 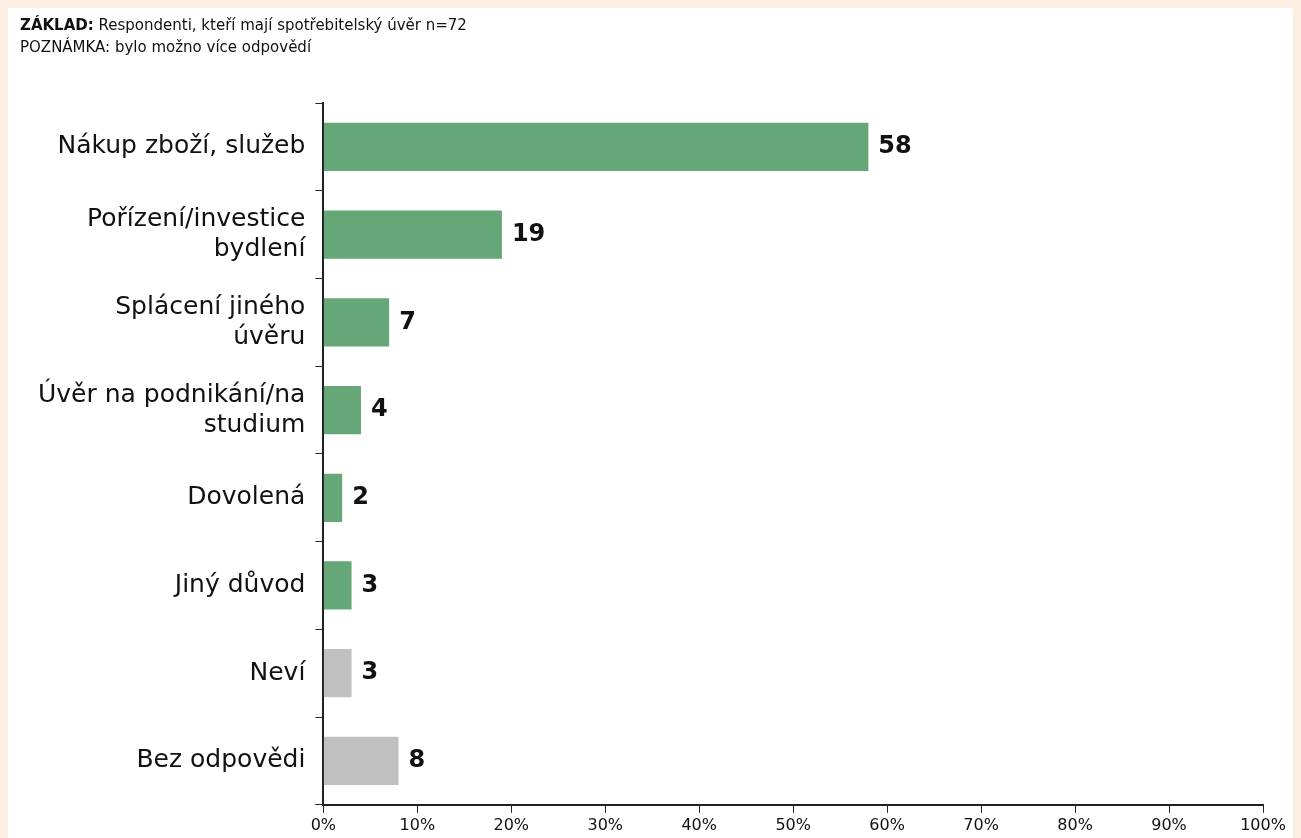 I want to click on y-tick-label: Jiný důvod, so click(x=239, y=583).